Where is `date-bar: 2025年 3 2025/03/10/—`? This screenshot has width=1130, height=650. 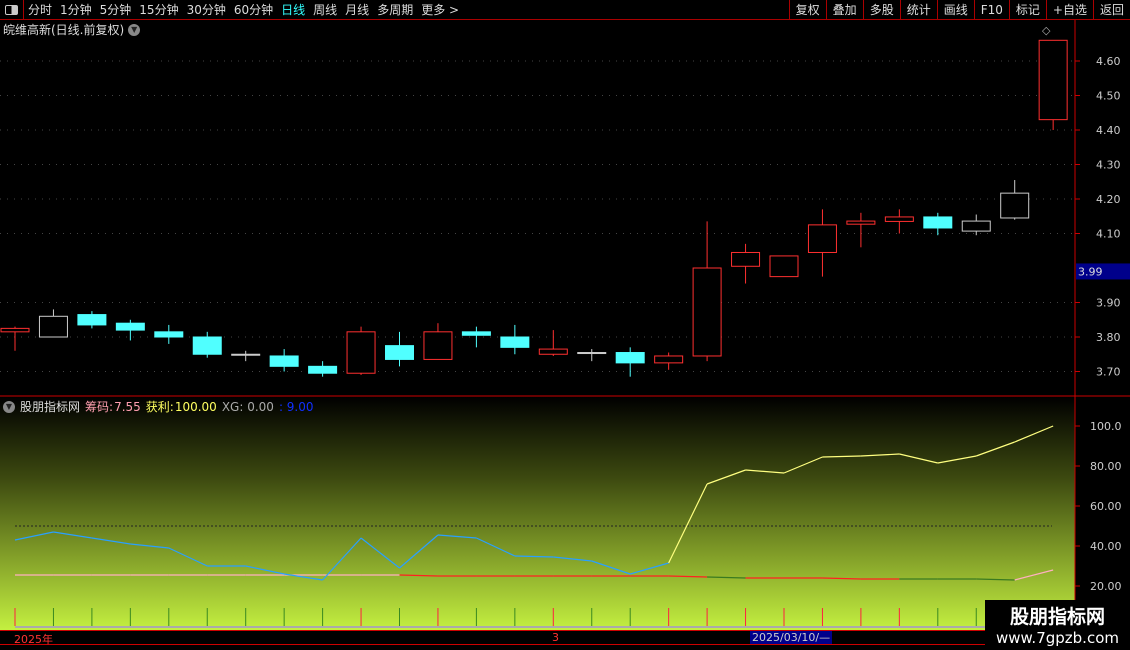 date-bar: 2025年 3 2025/03/10/— is located at coordinates (492, 638).